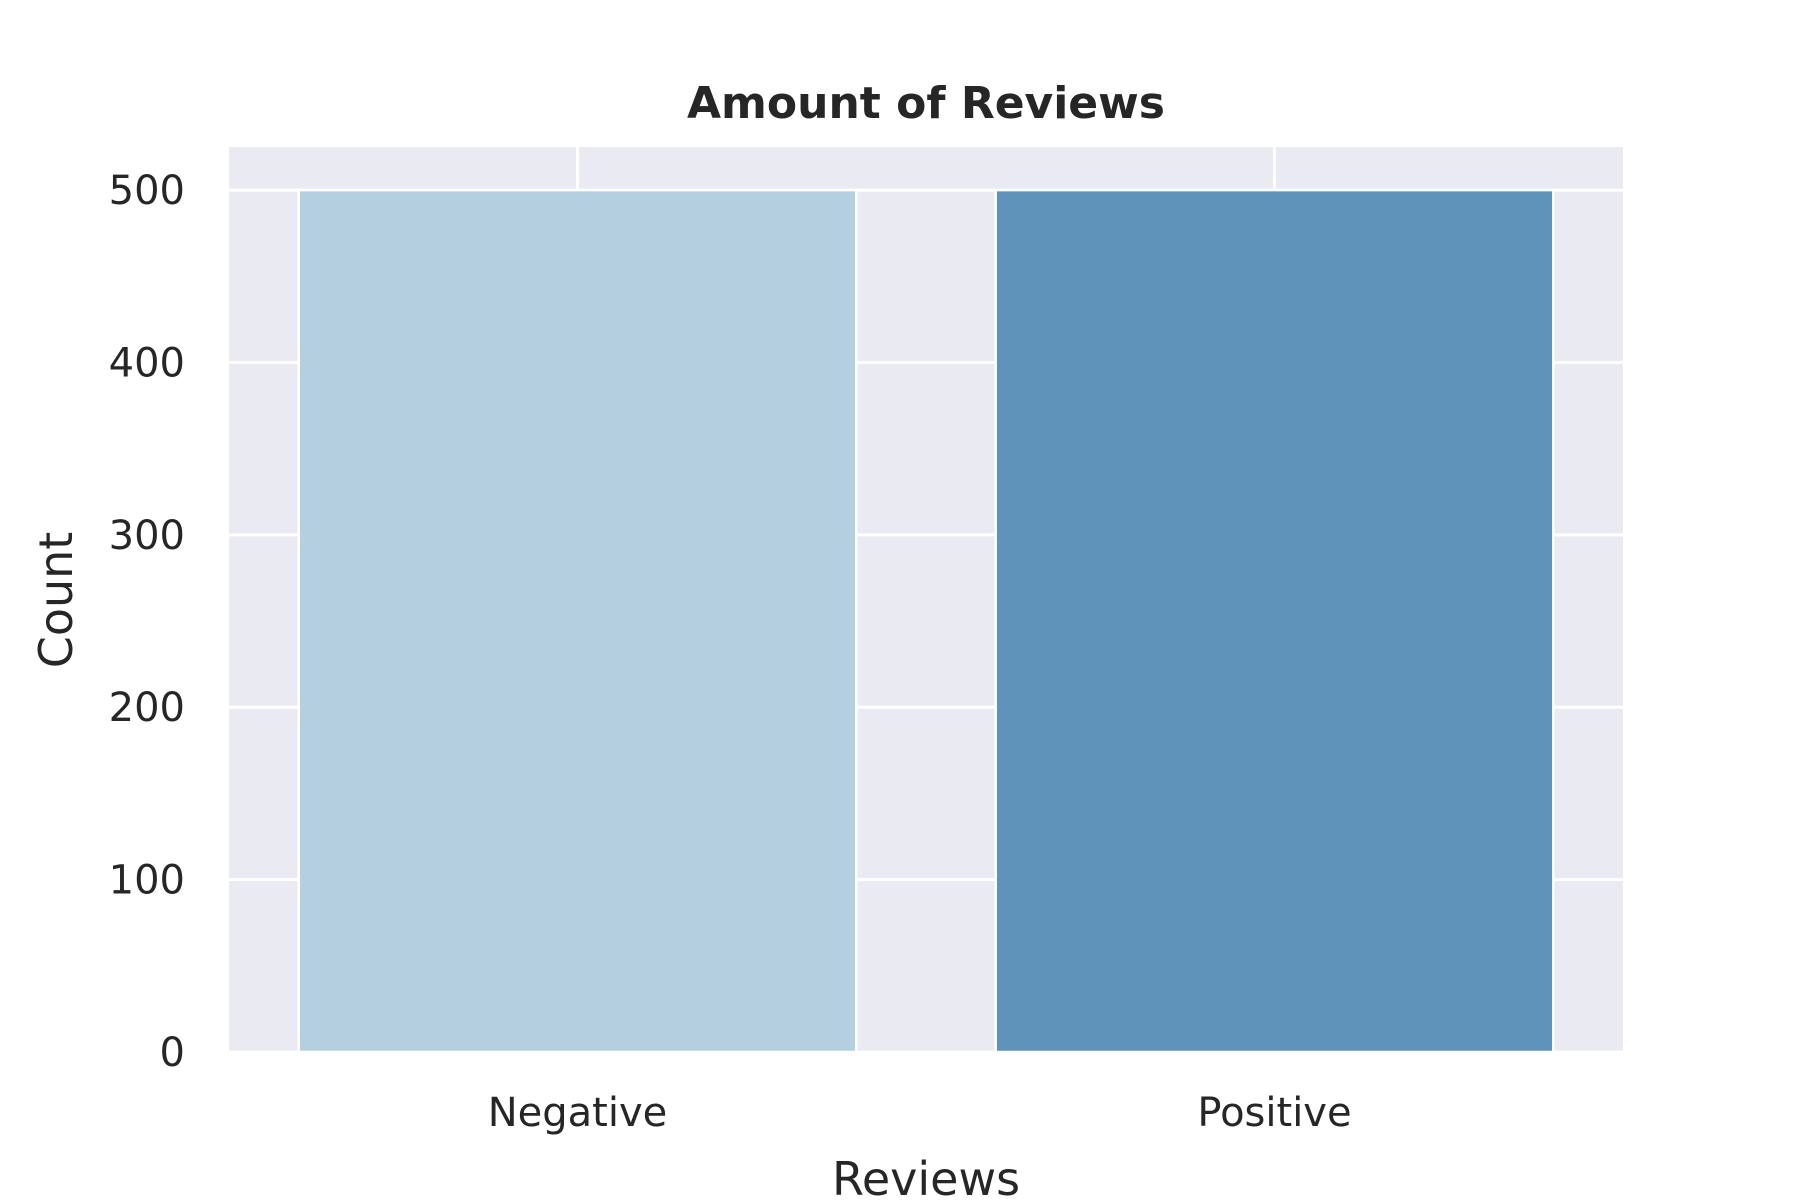 The height and width of the screenshot is (1200, 1800). I want to click on y-tick-label: 100, so click(147, 881).